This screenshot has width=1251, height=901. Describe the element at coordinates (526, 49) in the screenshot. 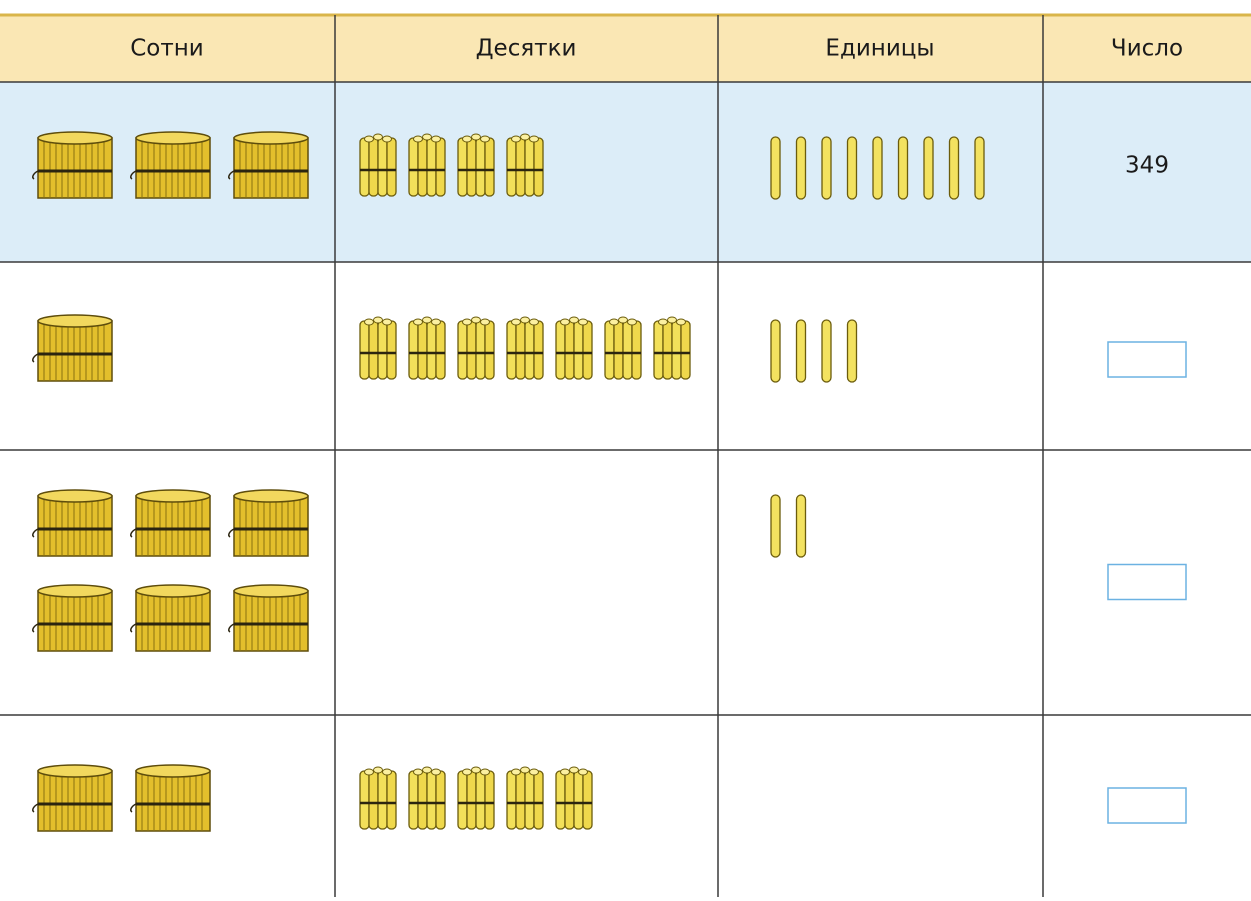

I see `column-header: Десятки` at that location.